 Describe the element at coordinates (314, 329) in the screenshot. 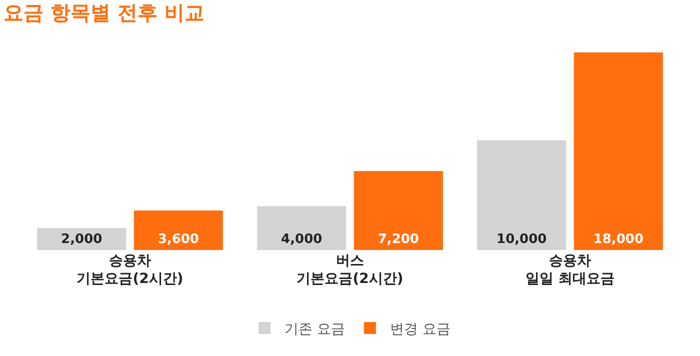

I see `legend-label: 기존 요금` at that location.